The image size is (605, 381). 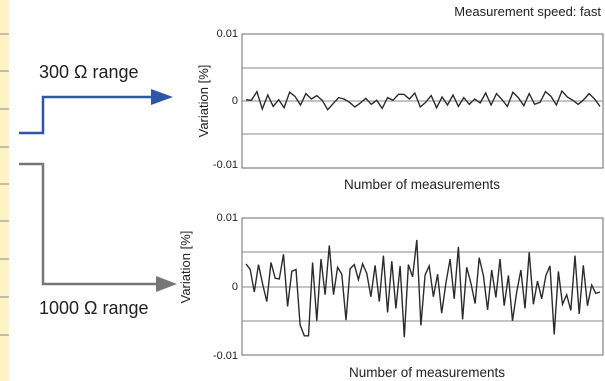 I want to click on series-line, so click(x=423, y=100).